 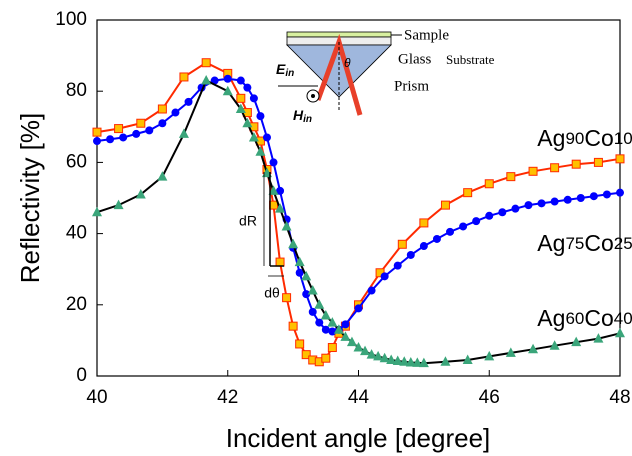 What do you see at coordinates (313, 96) in the screenshot?
I see `h-vector` at bounding box center [313, 96].